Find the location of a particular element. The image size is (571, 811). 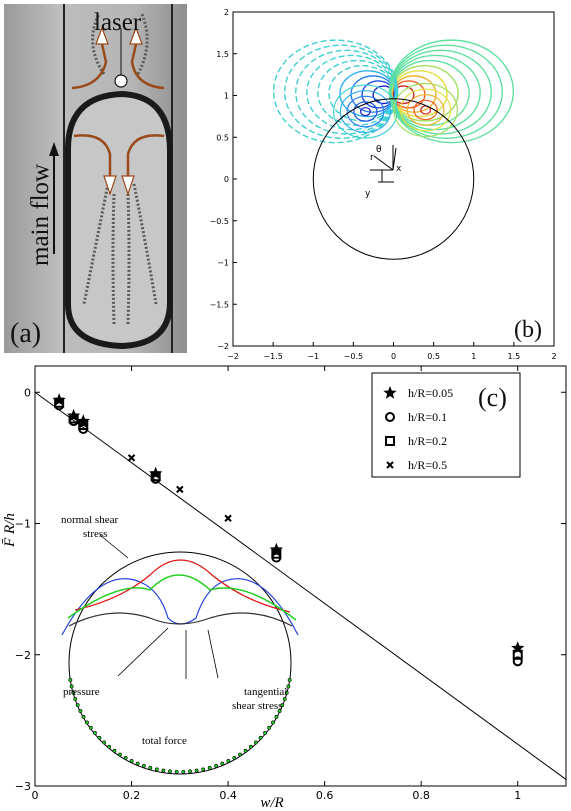

c-ytick-label: 0 is located at coordinates (27, 392).